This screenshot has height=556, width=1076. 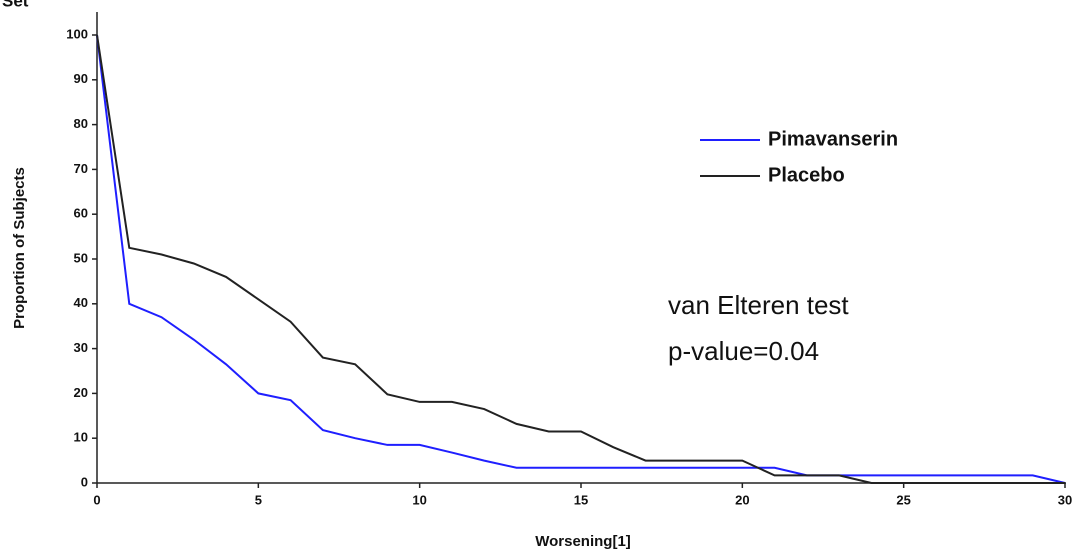 I want to click on chart-title: Set, so click(x=15, y=5).